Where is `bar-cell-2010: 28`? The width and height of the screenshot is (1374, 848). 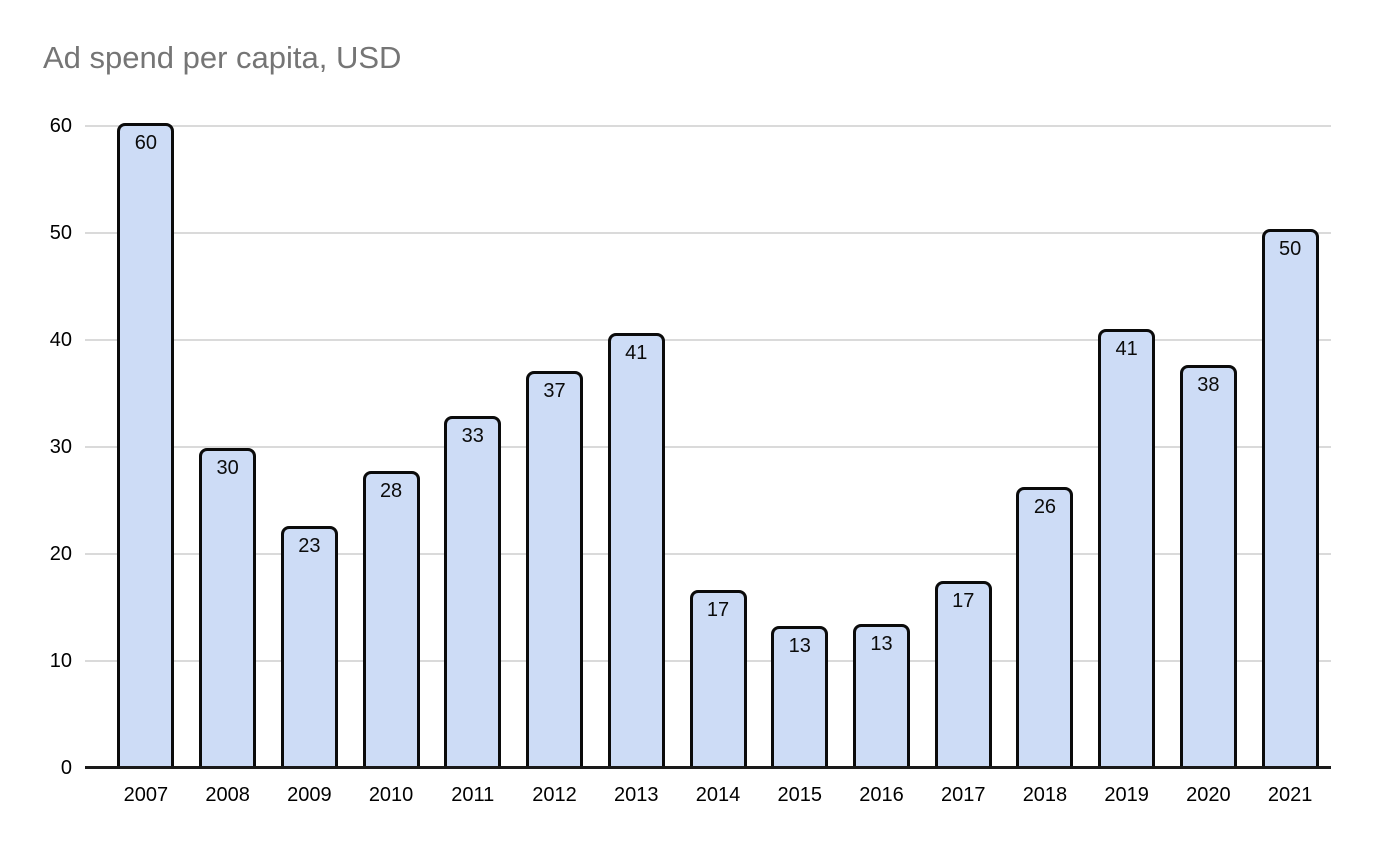 bar-cell-2010: 28 is located at coordinates (391, 447).